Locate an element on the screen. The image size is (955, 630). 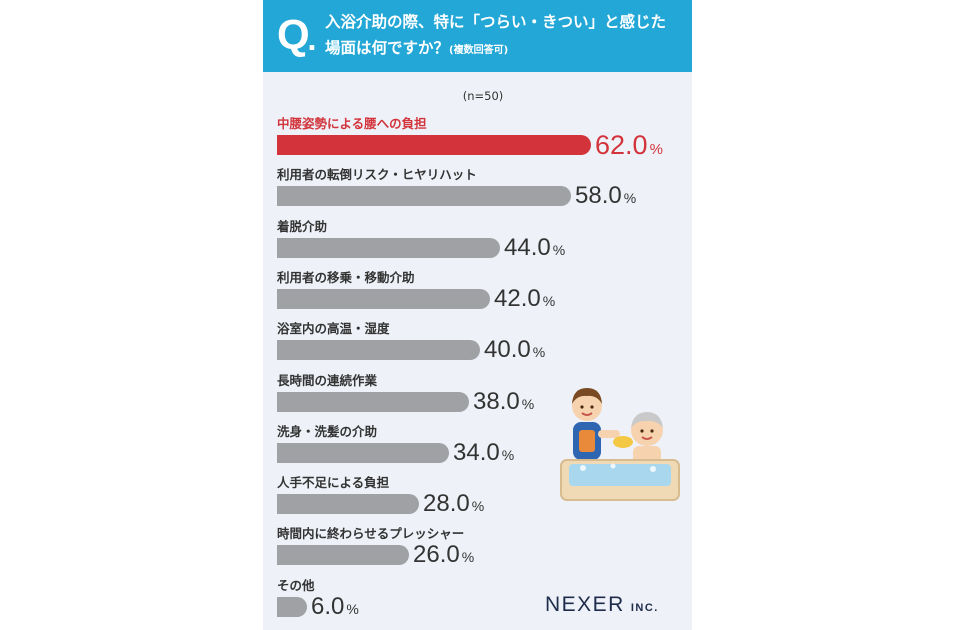
value-label: 40.0% is located at coordinates (514, 350).